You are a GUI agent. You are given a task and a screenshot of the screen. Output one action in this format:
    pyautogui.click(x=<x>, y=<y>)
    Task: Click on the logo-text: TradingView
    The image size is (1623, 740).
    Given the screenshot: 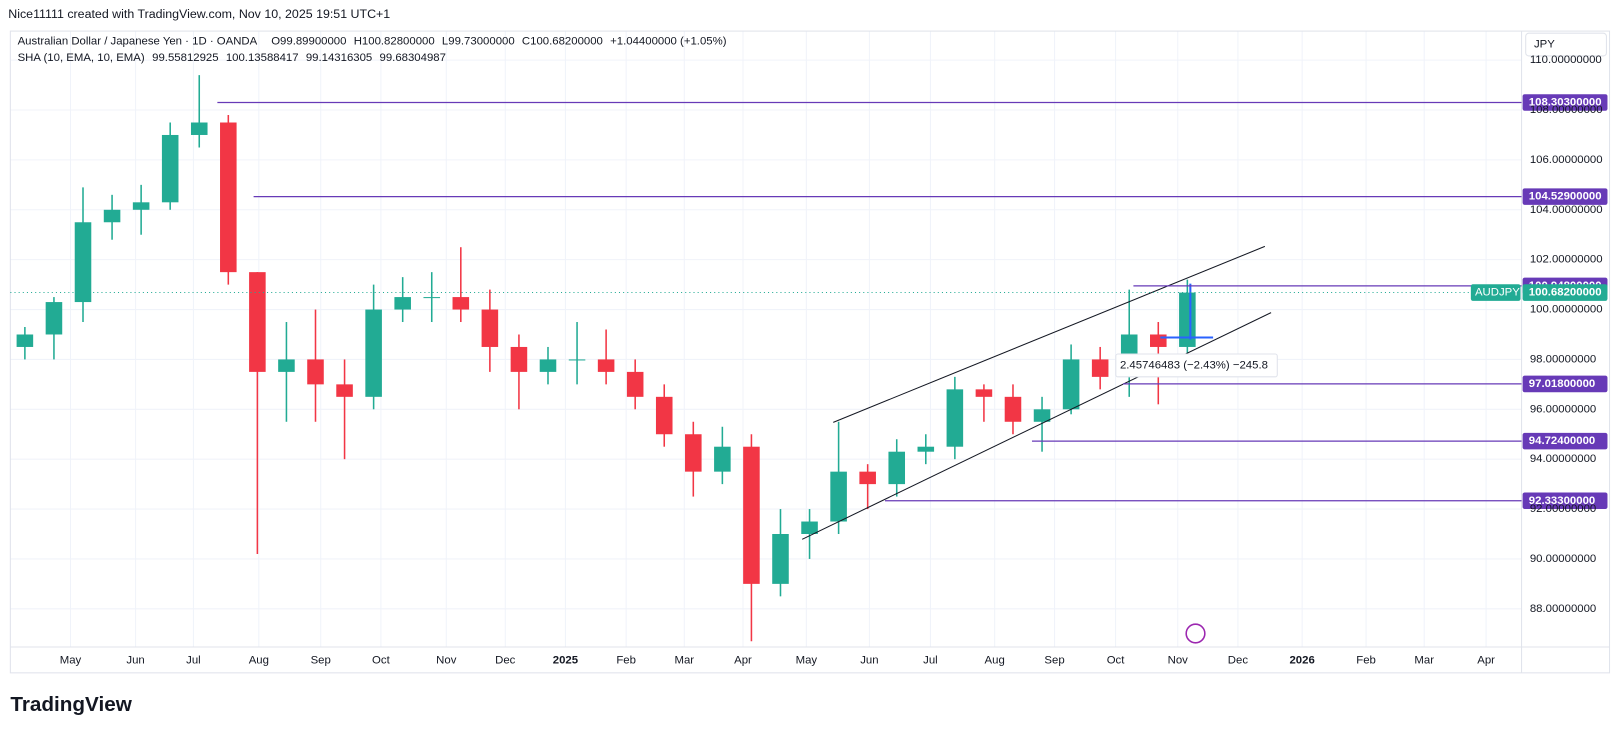 What is the action you would take?
    pyautogui.click(x=71, y=704)
    